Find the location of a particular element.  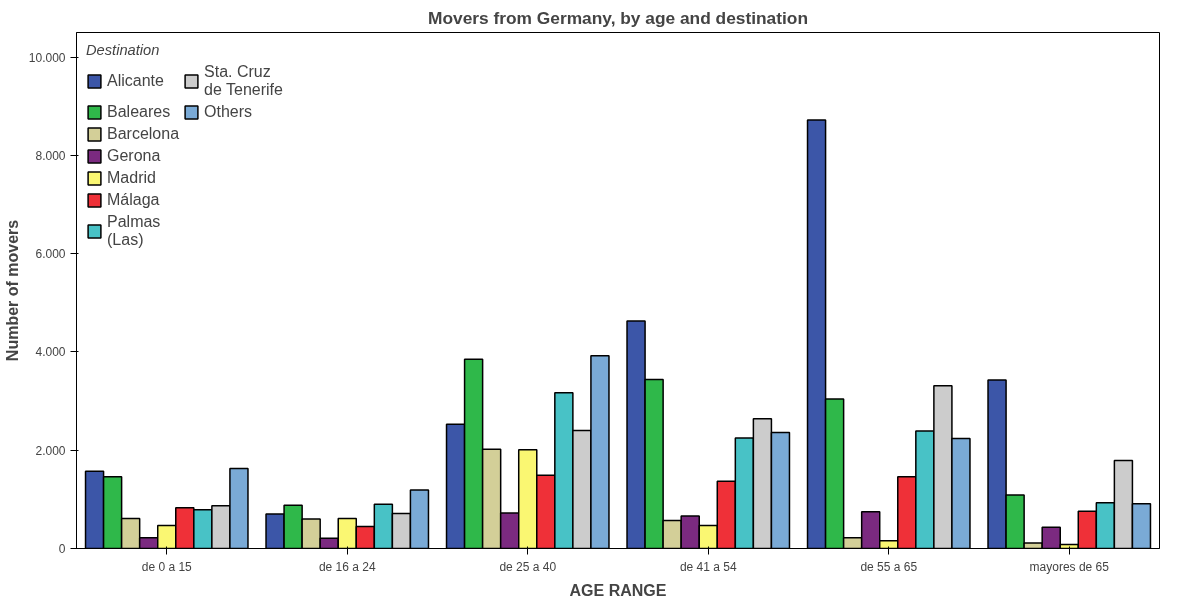

x-tick-label: de 55 a 65 is located at coordinates (889, 566).